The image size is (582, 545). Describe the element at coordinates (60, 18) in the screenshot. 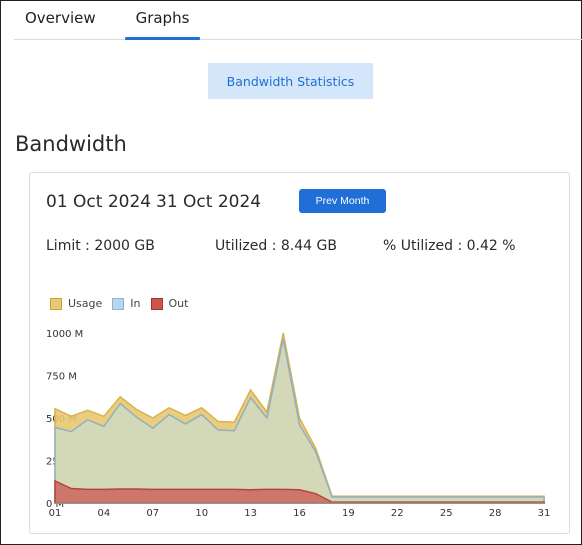

I see `tab-overview: Overview` at that location.